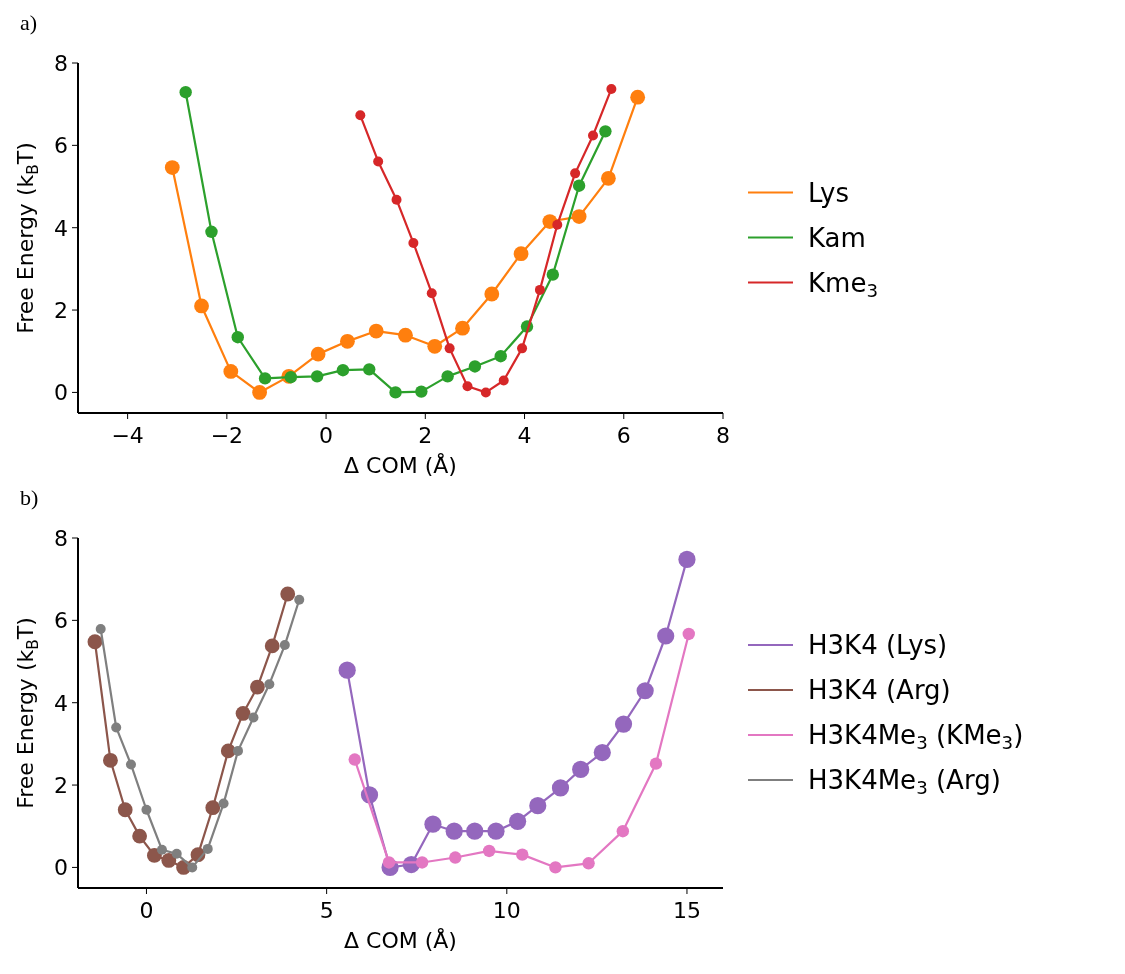 The width and height of the screenshot is (1125, 974). What do you see at coordinates (400, 940) in the screenshot?
I see `x-axis-title: Δ COM (Å)` at bounding box center [400, 940].